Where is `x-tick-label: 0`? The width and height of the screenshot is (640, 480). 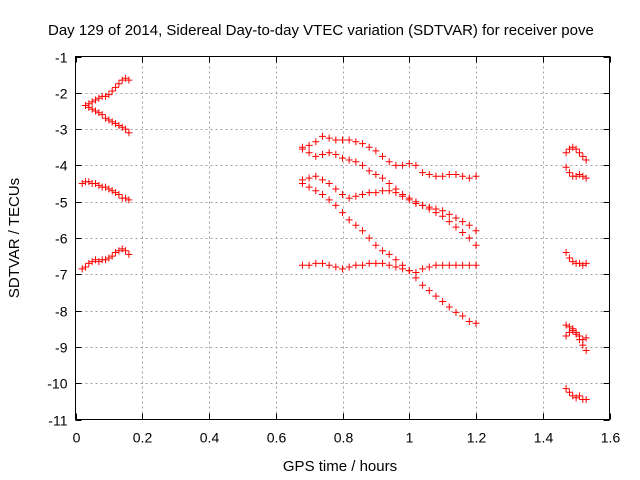
x-tick-label: 0 is located at coordinates (77, 438).